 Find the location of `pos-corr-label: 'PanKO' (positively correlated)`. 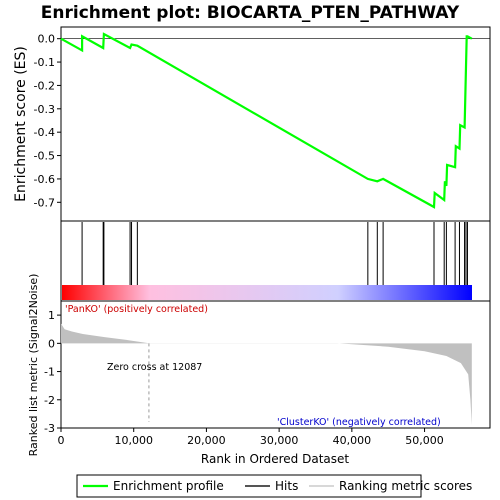

pos-corr-label: 'PanKO' (positively correlated) is located at coordinates (136, 309).